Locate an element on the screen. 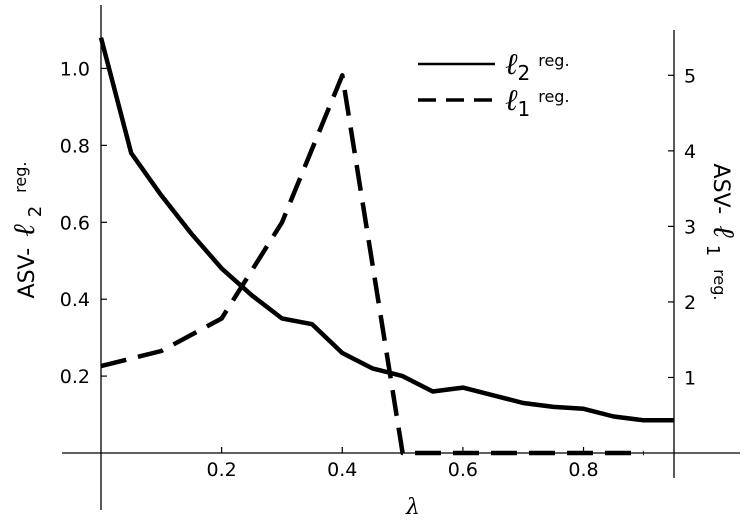 The width and height of the screenshot is (746, 524). svg-text:ASV- ℓ 2 reg: ASV- ℓ 2 reg. is located at coordinates (27, 230).